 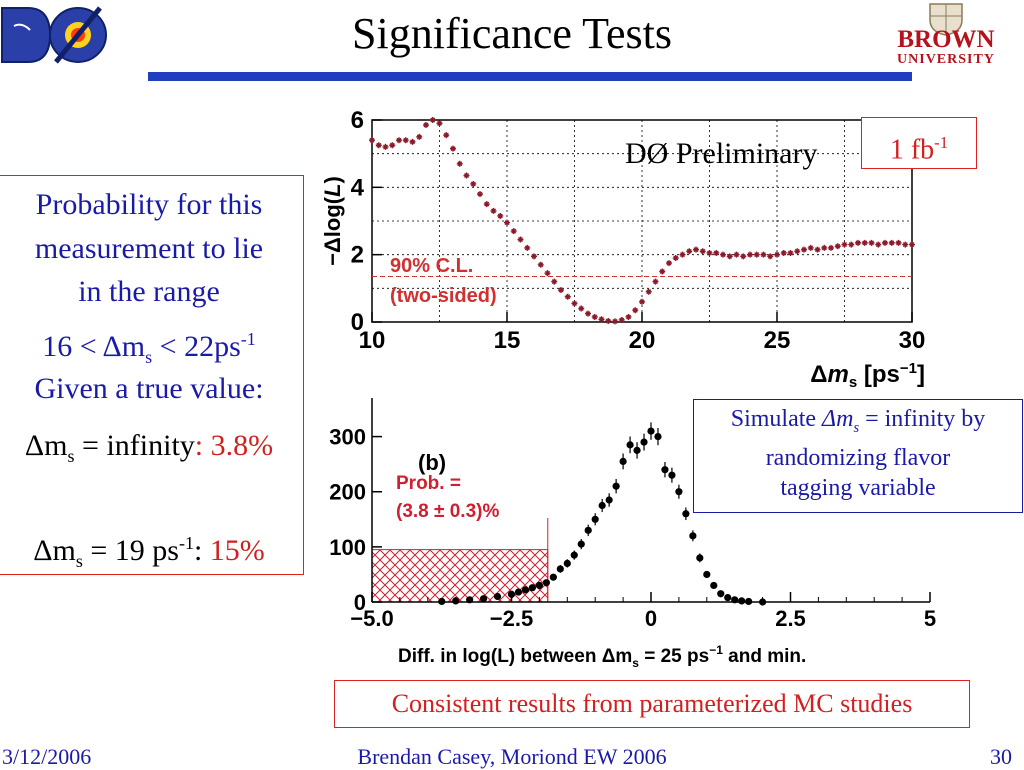 I want to click on bottom-y-tick-label: 300, so click(x=347, y=437).